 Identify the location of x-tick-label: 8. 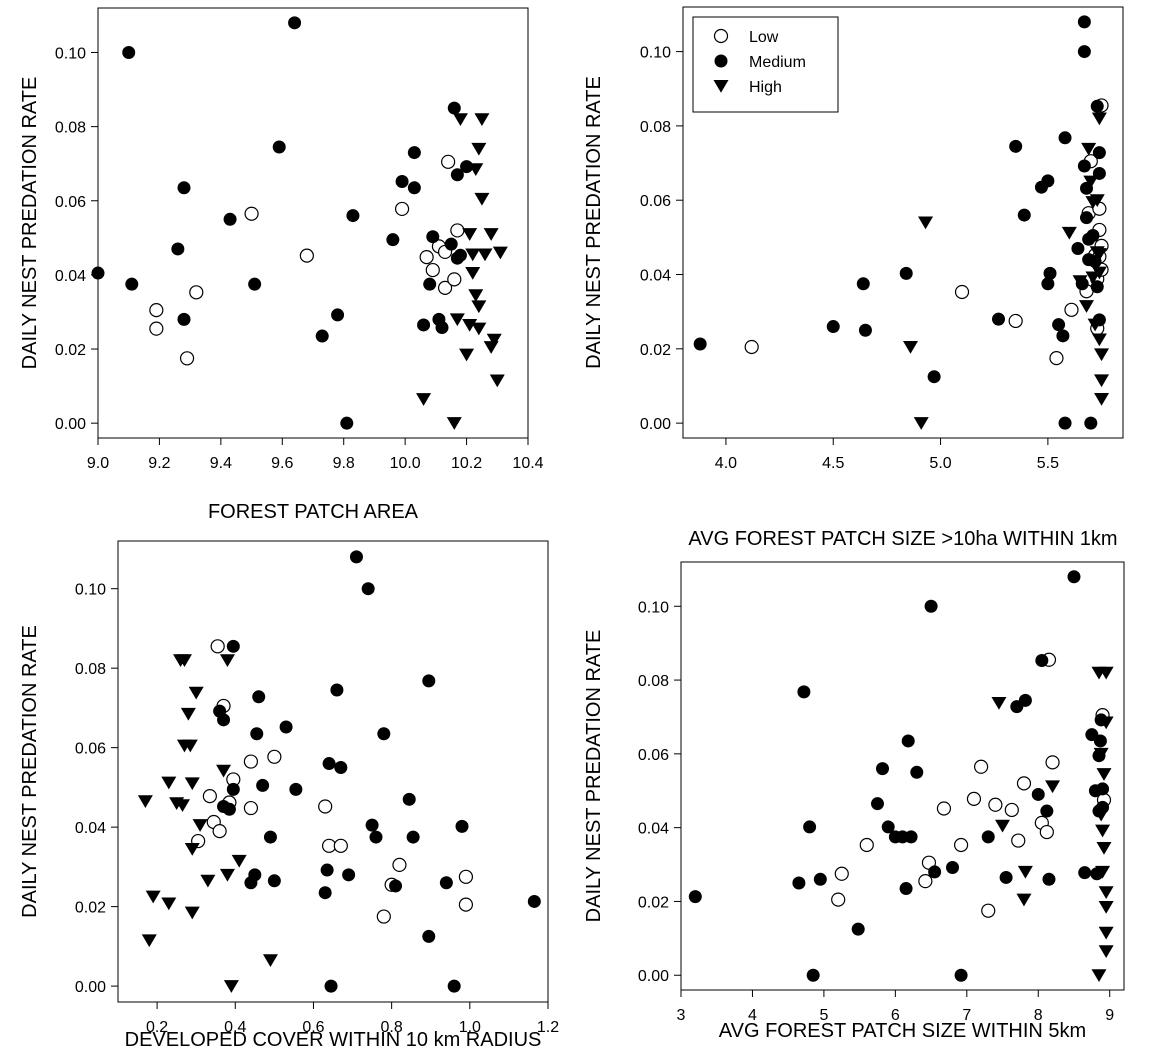
(1038, 1015).